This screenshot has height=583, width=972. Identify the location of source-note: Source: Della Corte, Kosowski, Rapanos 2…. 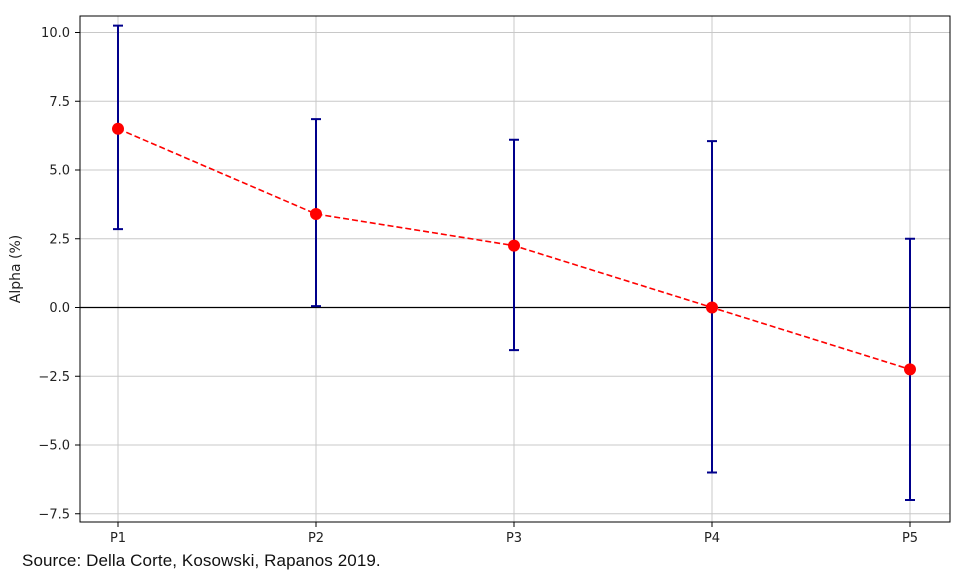
(201, 560).